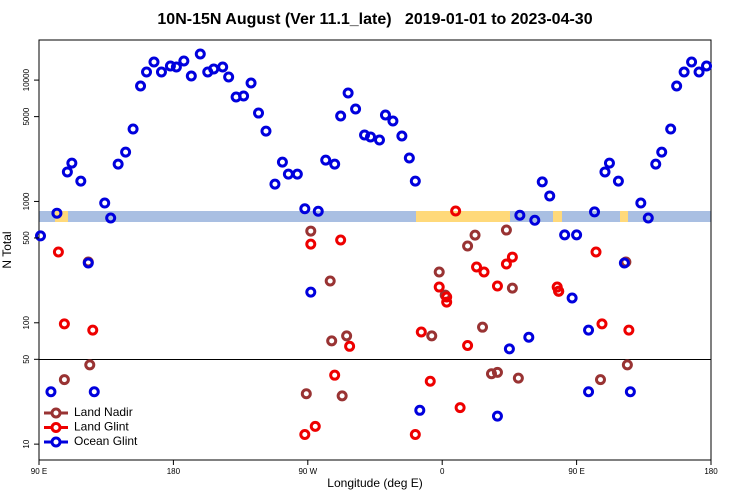 Image resolution: width=750 pixels, height=500 pixels. Describe the element at coordinates (307, 471) in the screenshot. I see `x-tick-label: 90 W` at that location.